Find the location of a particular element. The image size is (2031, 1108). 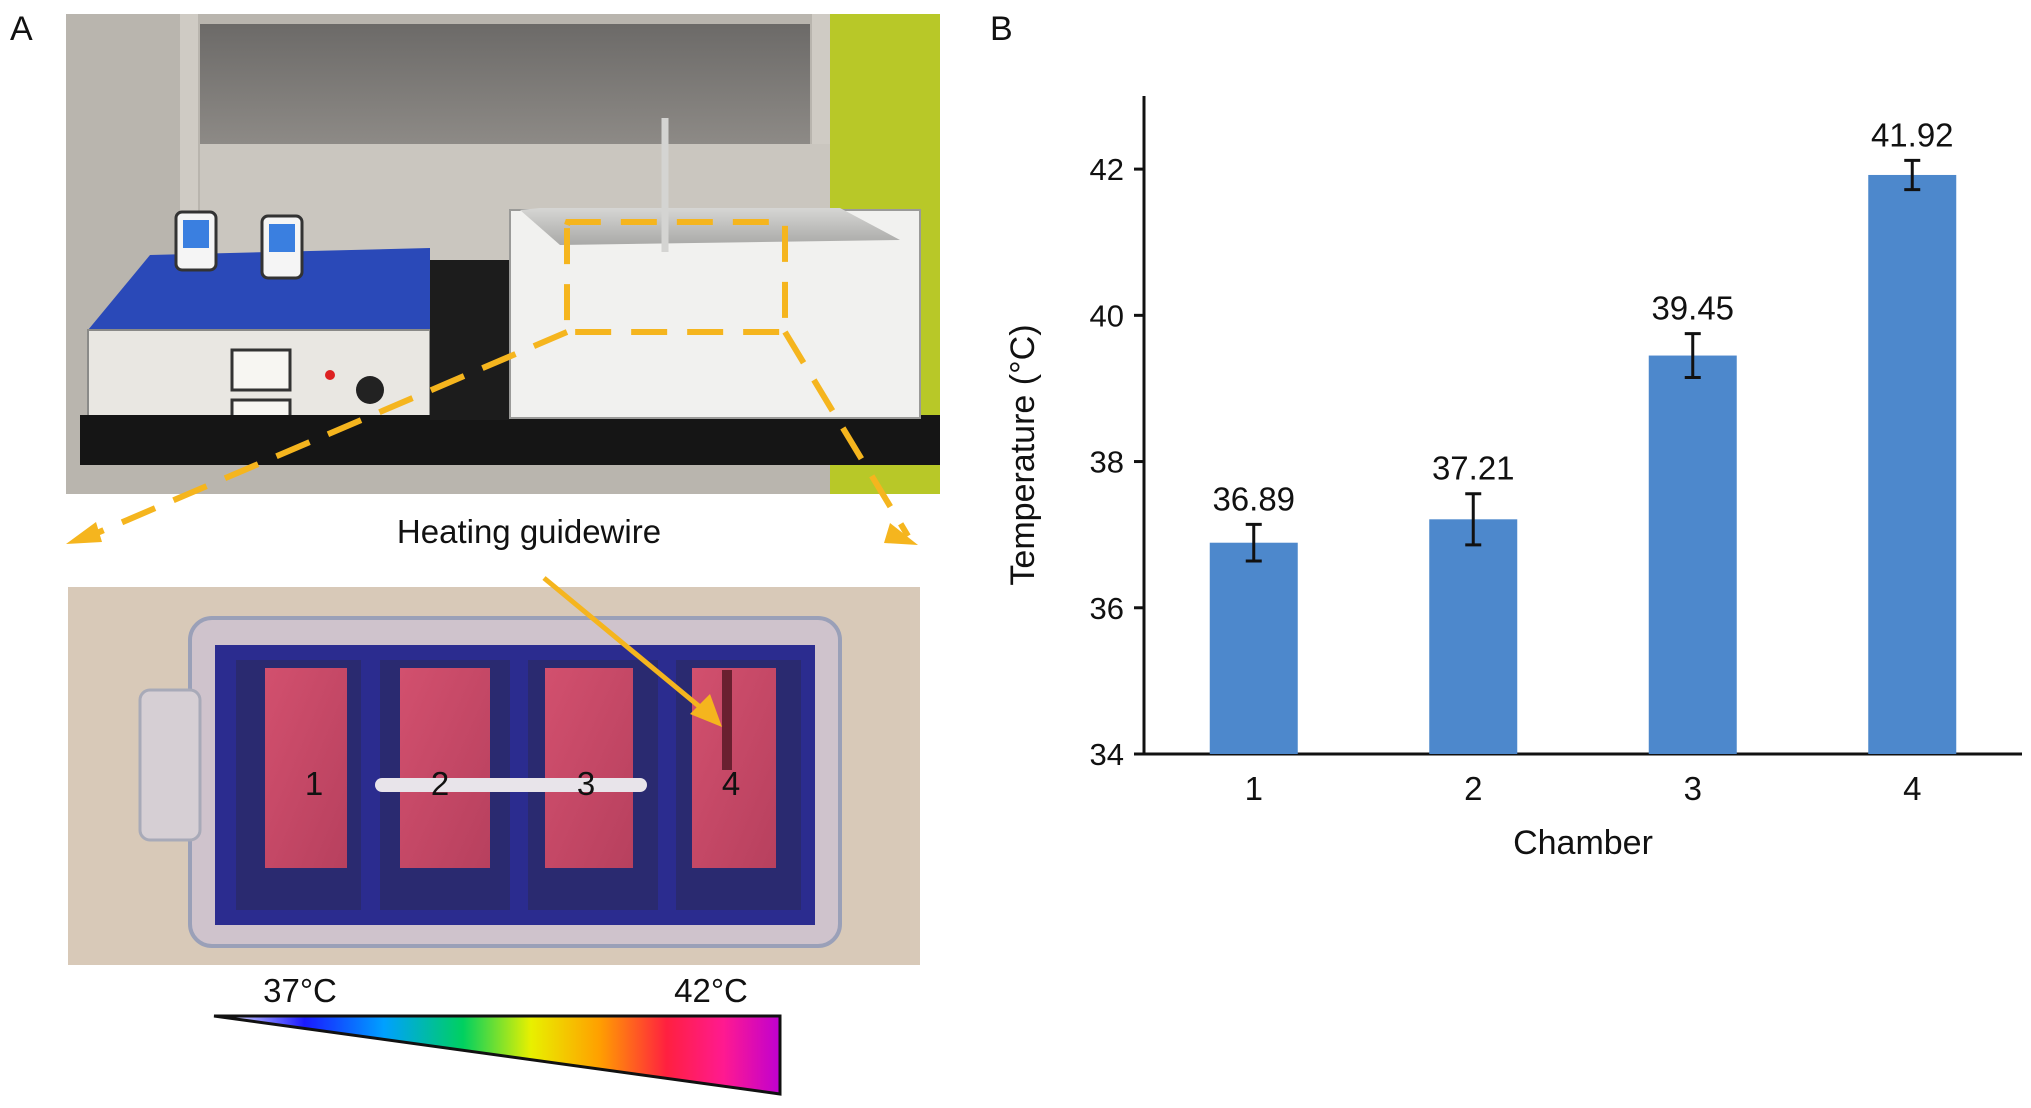

x-tick-label-4: 4 is located at coordinates (1912, 788).